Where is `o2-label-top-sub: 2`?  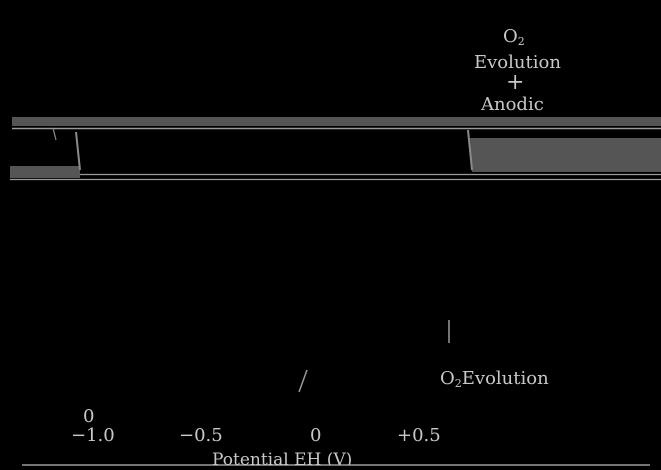 o2-label-top-sub: 2 is located at coordinates (521, 41).